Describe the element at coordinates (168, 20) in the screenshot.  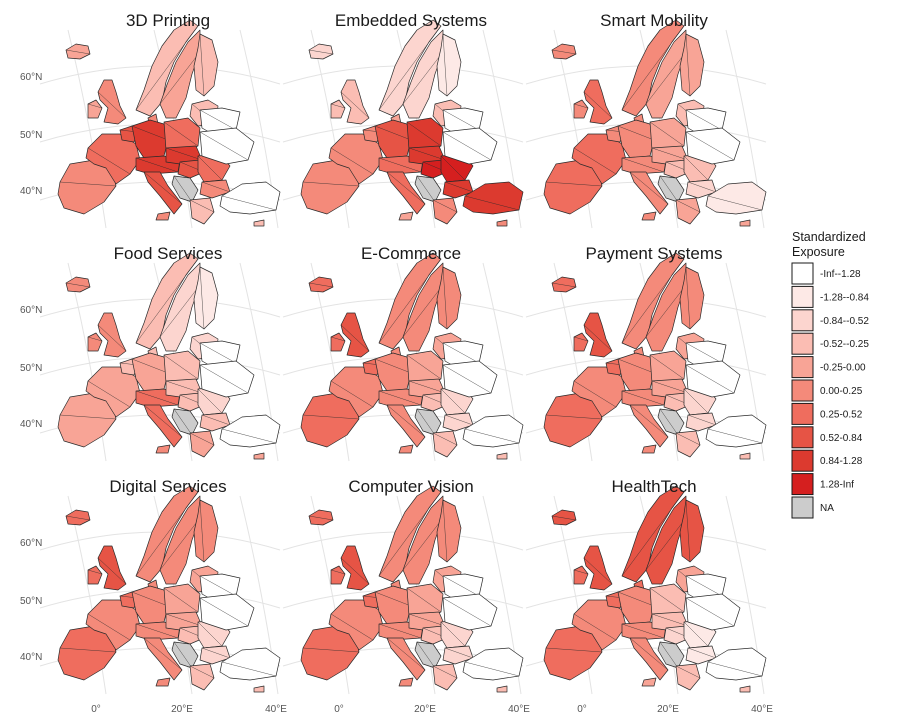
I see `panel-title: 3D Printing` at that location.